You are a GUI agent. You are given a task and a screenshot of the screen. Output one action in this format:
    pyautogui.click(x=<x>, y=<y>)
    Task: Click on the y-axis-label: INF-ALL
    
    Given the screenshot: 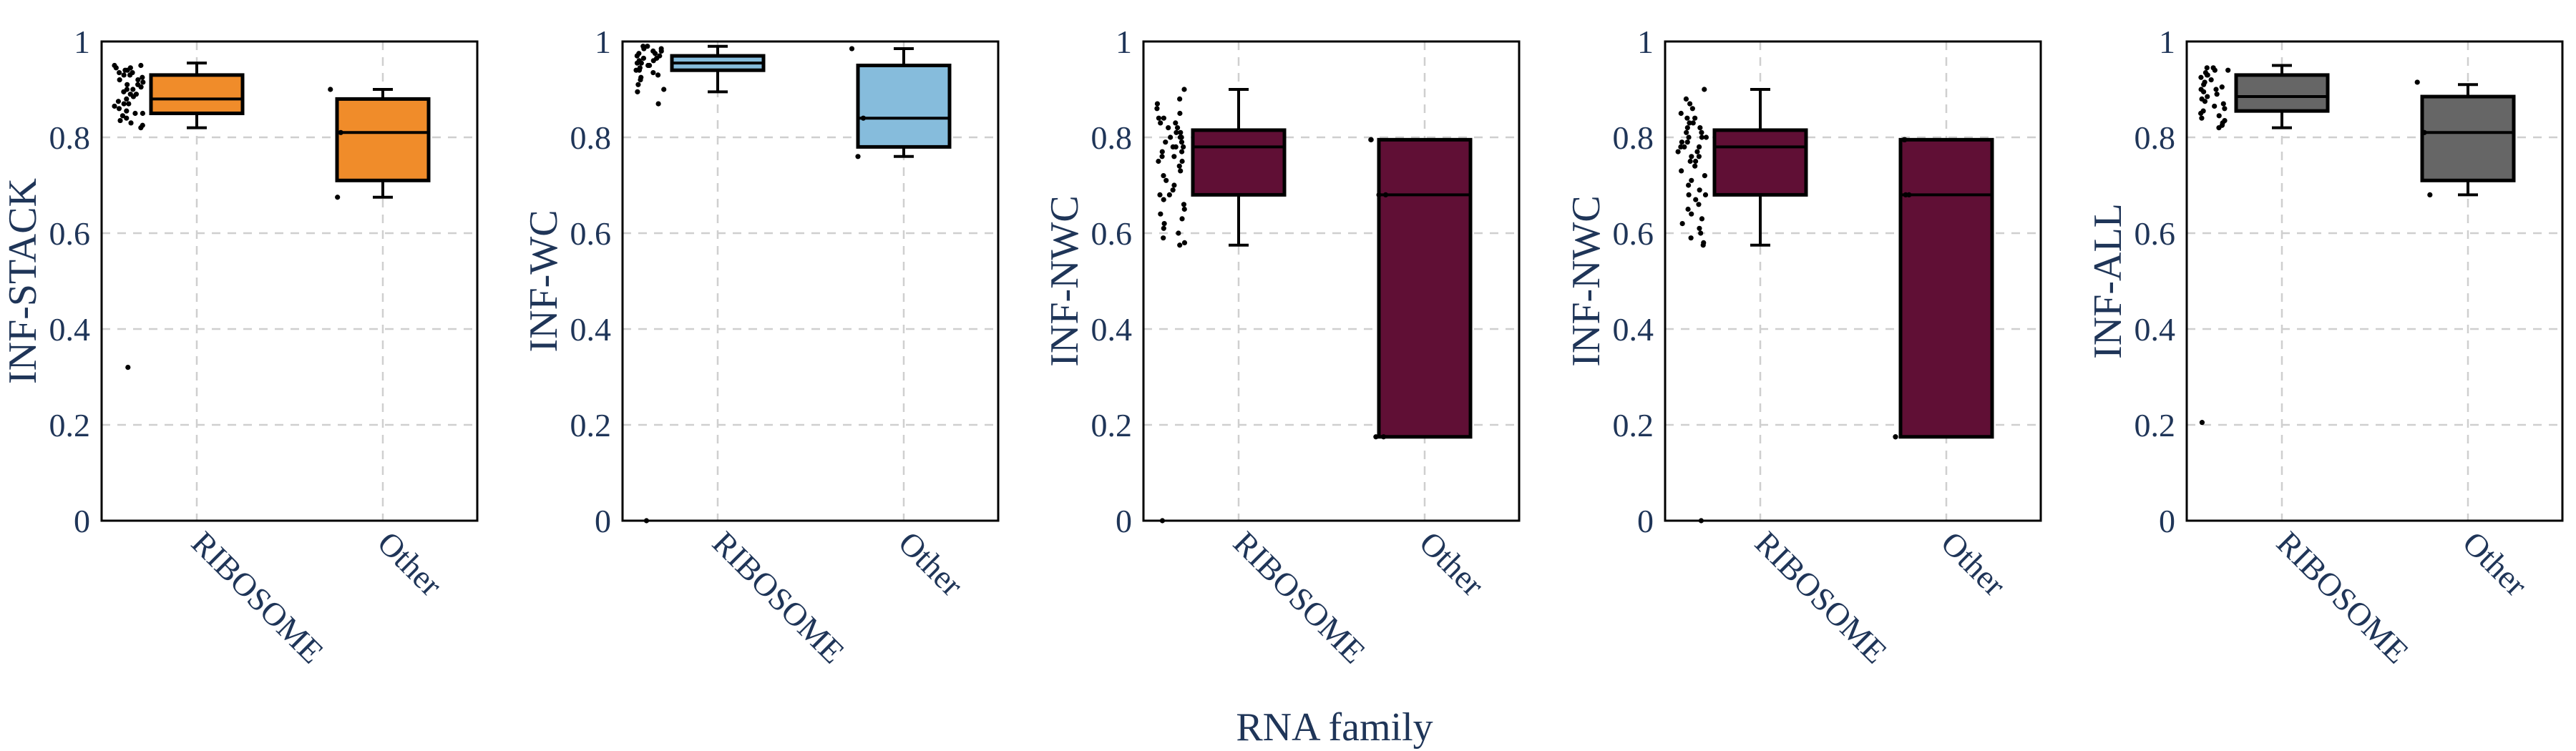 What is the action you would take?
    pyautogui.click(x=2108, y=281)
    